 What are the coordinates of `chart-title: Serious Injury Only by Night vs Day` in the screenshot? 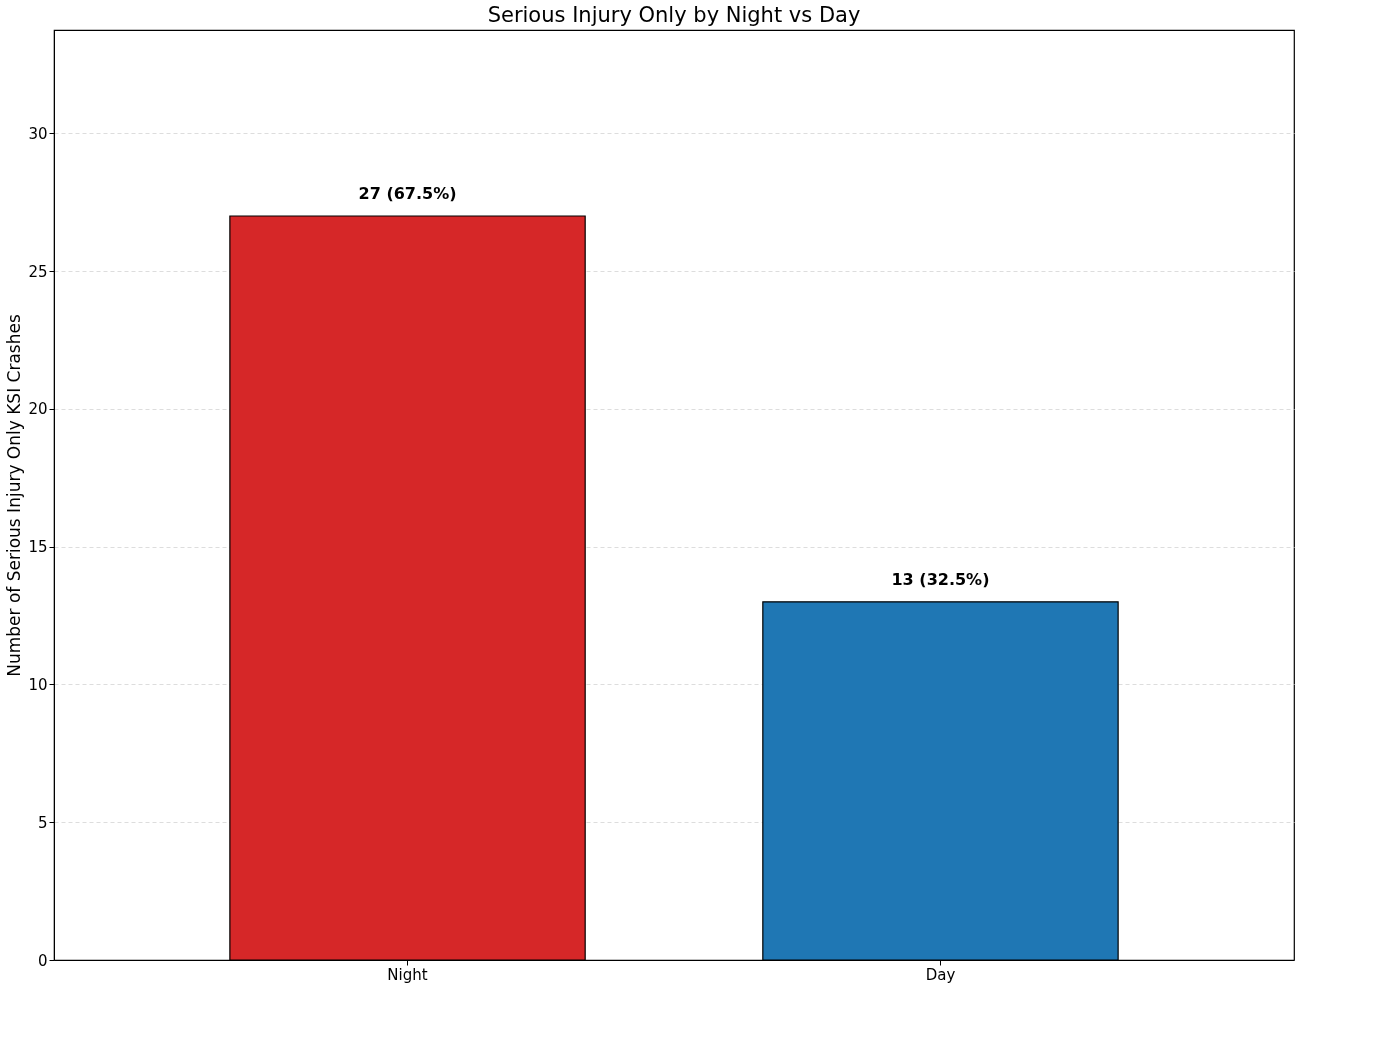 It's located at (674, 15).